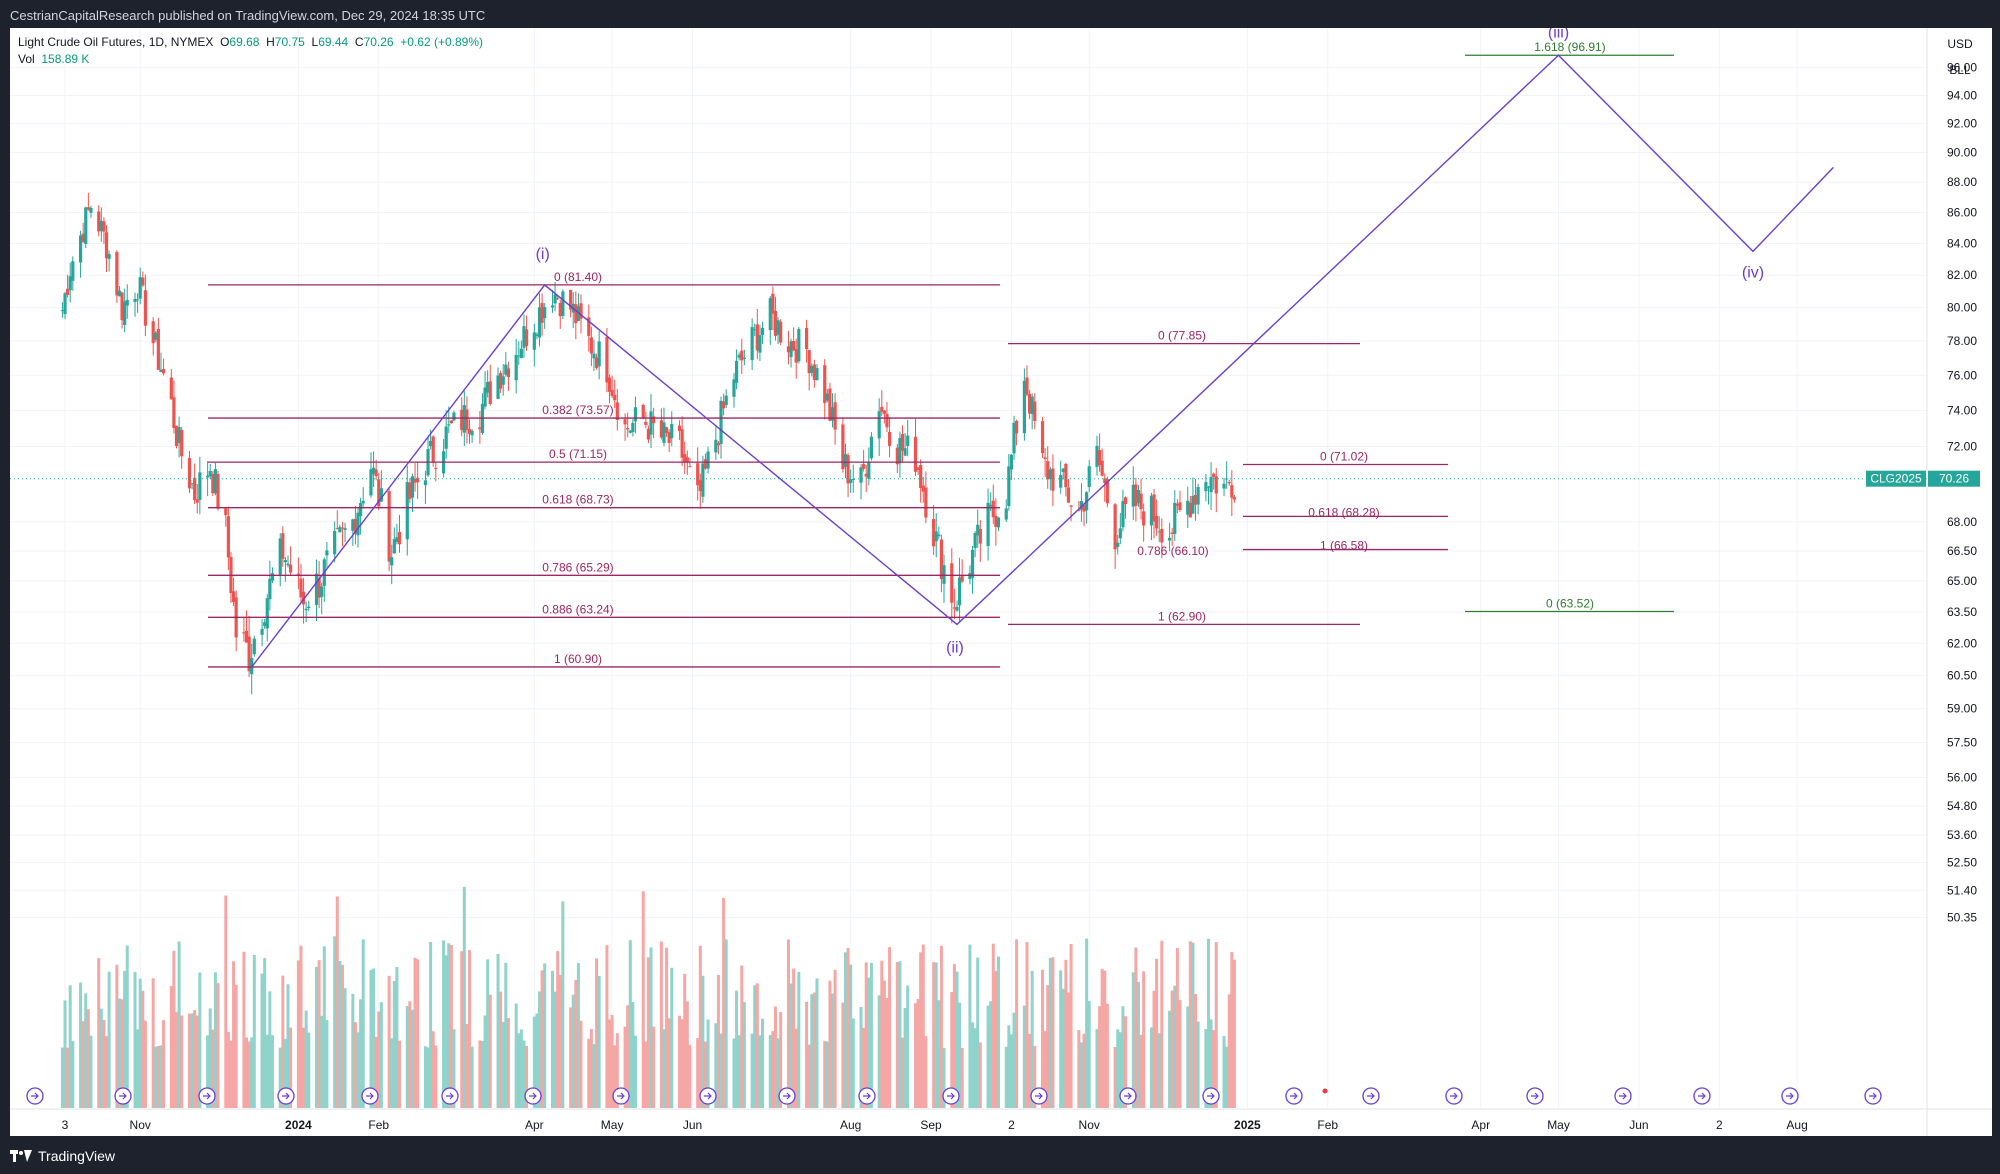  What do you see at coordinates (1962, 522) in the screenshot?
I see `price-tick-label: 68.00` at bounding box center [1962, 522].